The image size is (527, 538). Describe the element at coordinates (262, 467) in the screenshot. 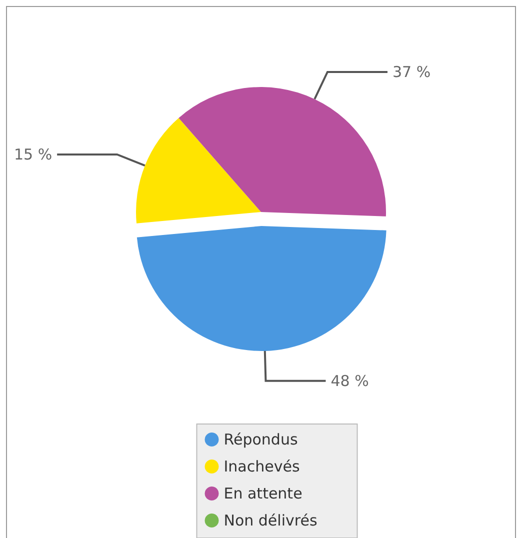

I see `legend-label: Inachevés` at that location.